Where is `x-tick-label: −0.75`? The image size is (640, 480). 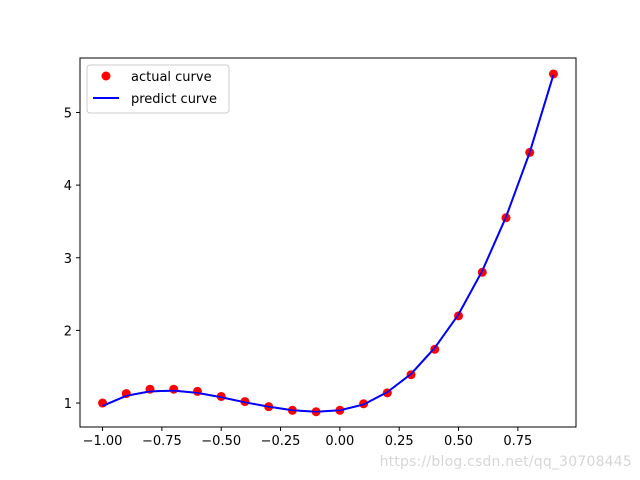
x-tick-label: −0.75 is located at coordinates (162, 441).